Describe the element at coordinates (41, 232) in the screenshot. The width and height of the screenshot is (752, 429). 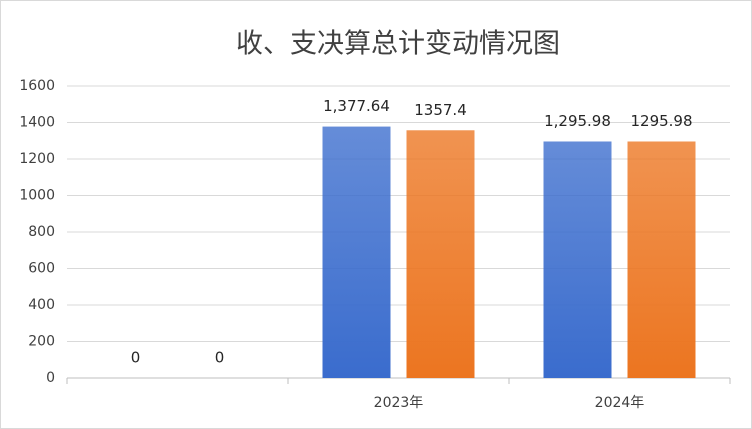
I see `y-tick-label: 800` at that location.